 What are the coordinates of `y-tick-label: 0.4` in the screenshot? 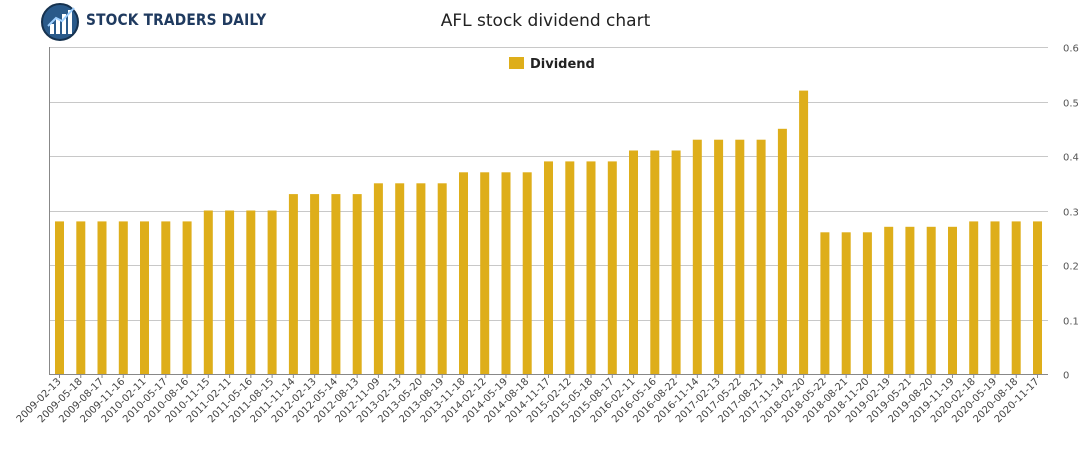 It's located at (1071, 158).